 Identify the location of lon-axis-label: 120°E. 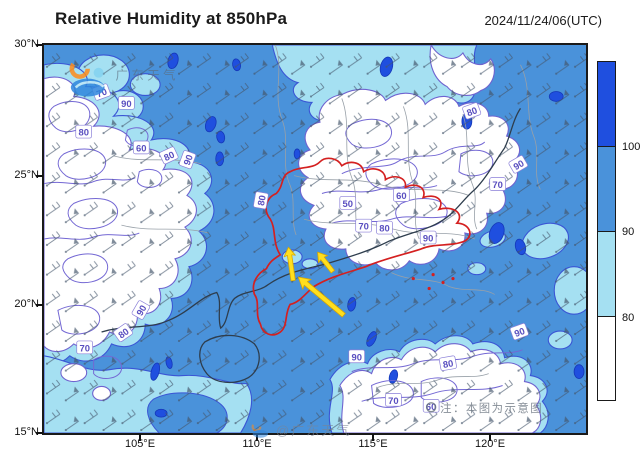
(490, 444).